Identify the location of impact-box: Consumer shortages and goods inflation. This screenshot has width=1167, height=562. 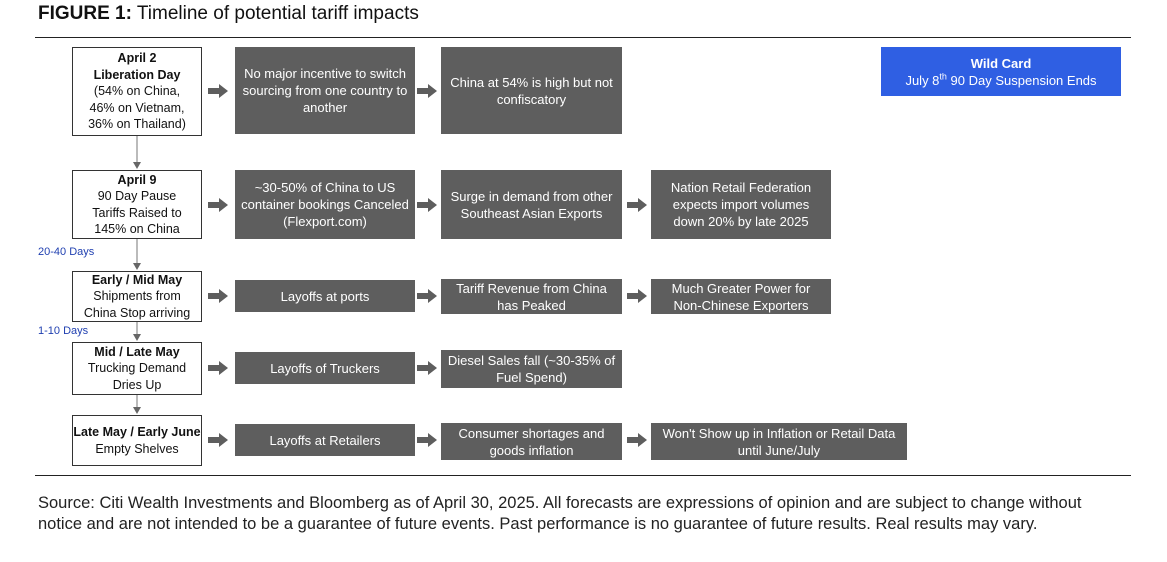
(531, 441).